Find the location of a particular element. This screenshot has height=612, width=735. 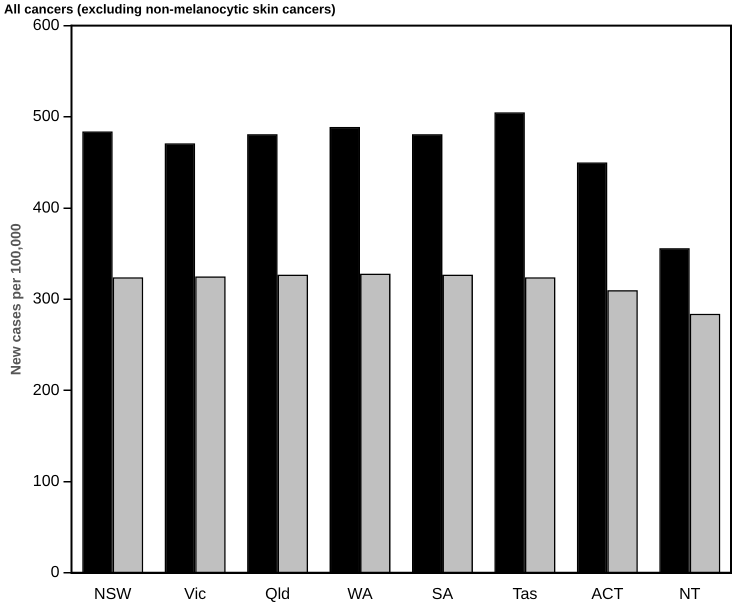

x-tick-label: ACT is located at coordinates (607, 594).